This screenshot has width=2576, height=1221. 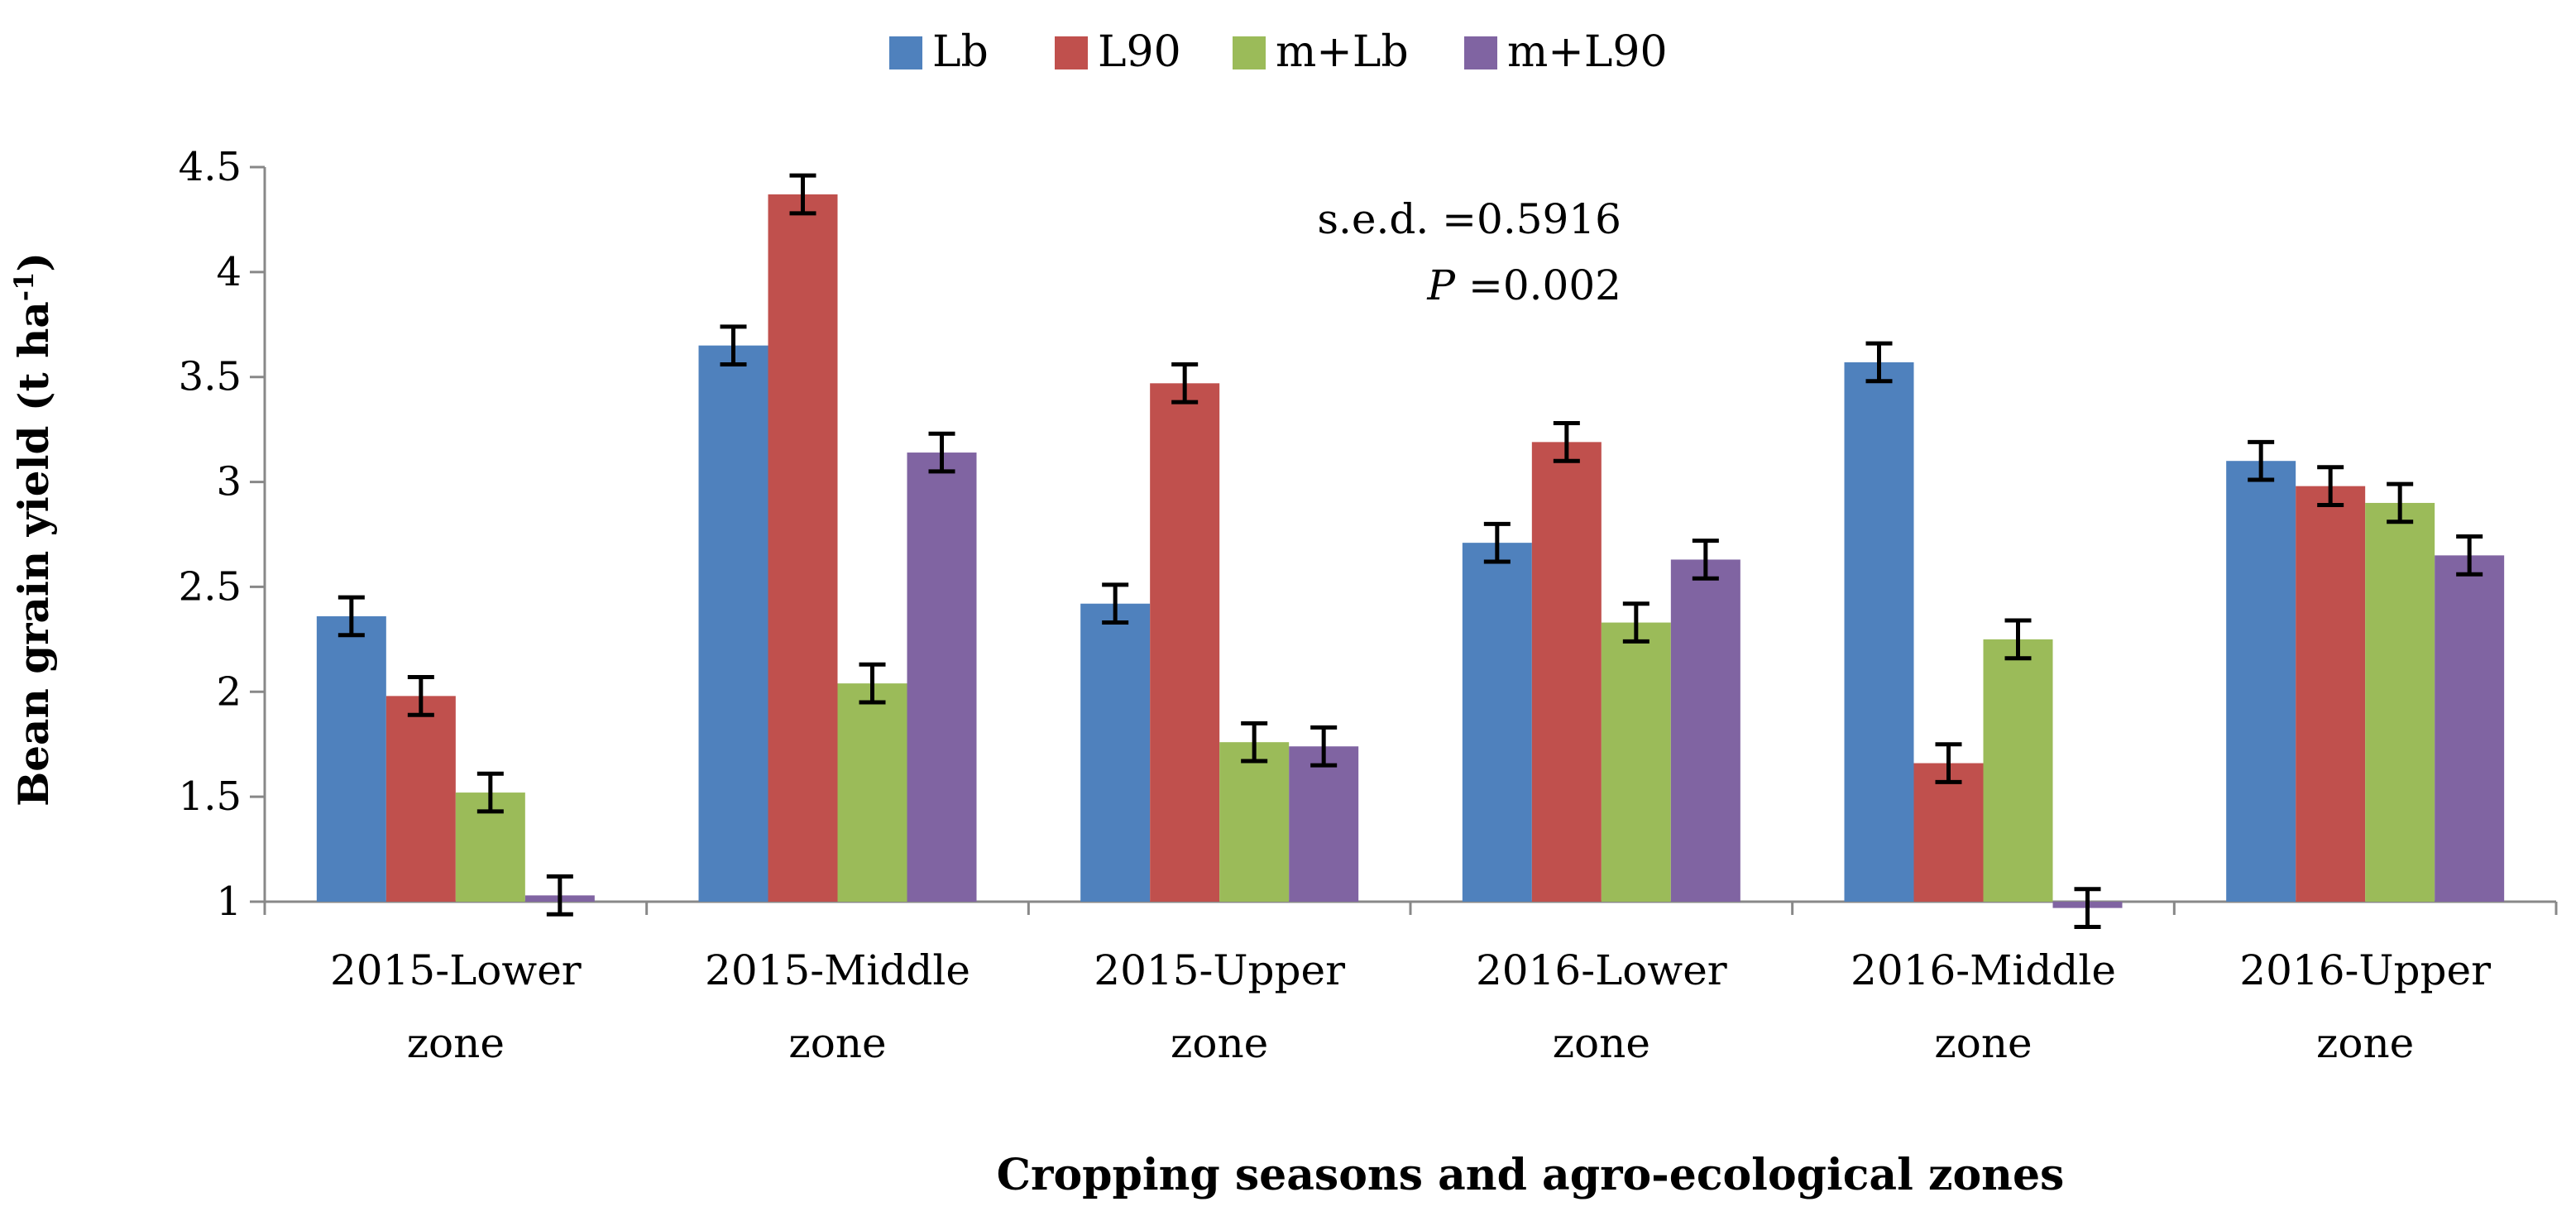 I want to click on legend-item: Lb, so click(x=939, y=52).